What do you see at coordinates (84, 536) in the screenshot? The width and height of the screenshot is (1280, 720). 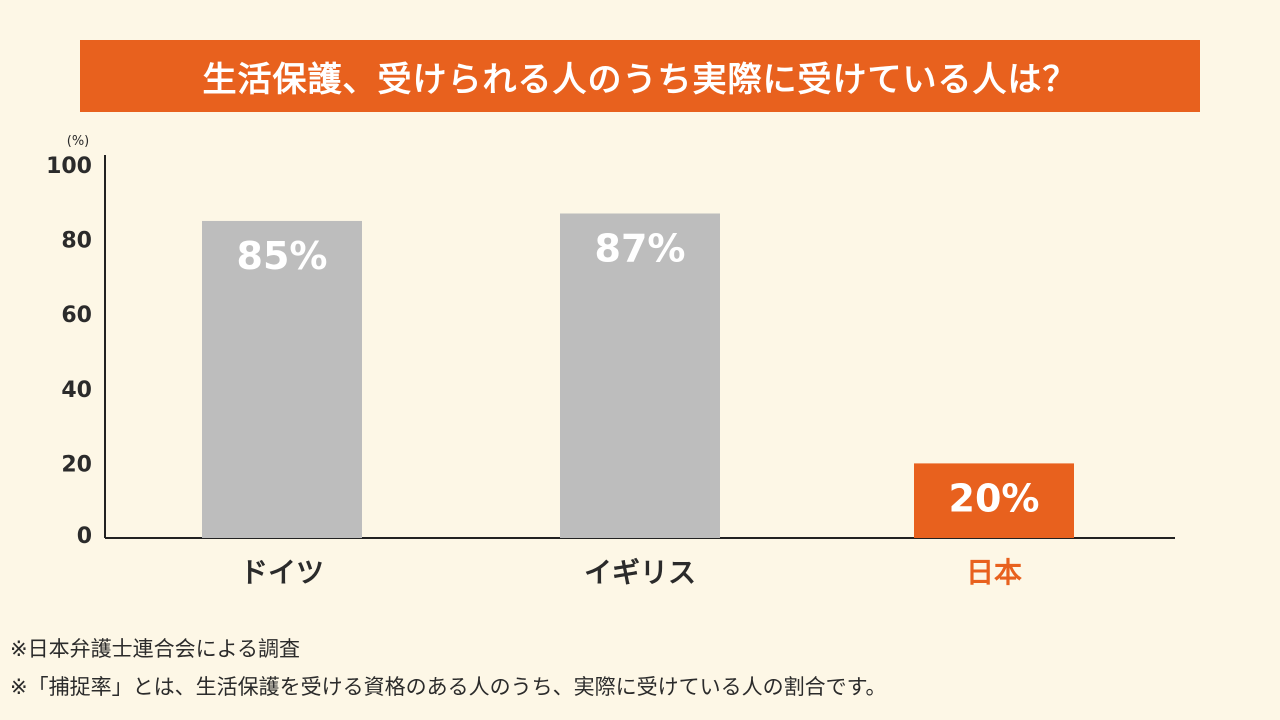 I see `y-tick-label: 0` at bounding box center [84, 536].